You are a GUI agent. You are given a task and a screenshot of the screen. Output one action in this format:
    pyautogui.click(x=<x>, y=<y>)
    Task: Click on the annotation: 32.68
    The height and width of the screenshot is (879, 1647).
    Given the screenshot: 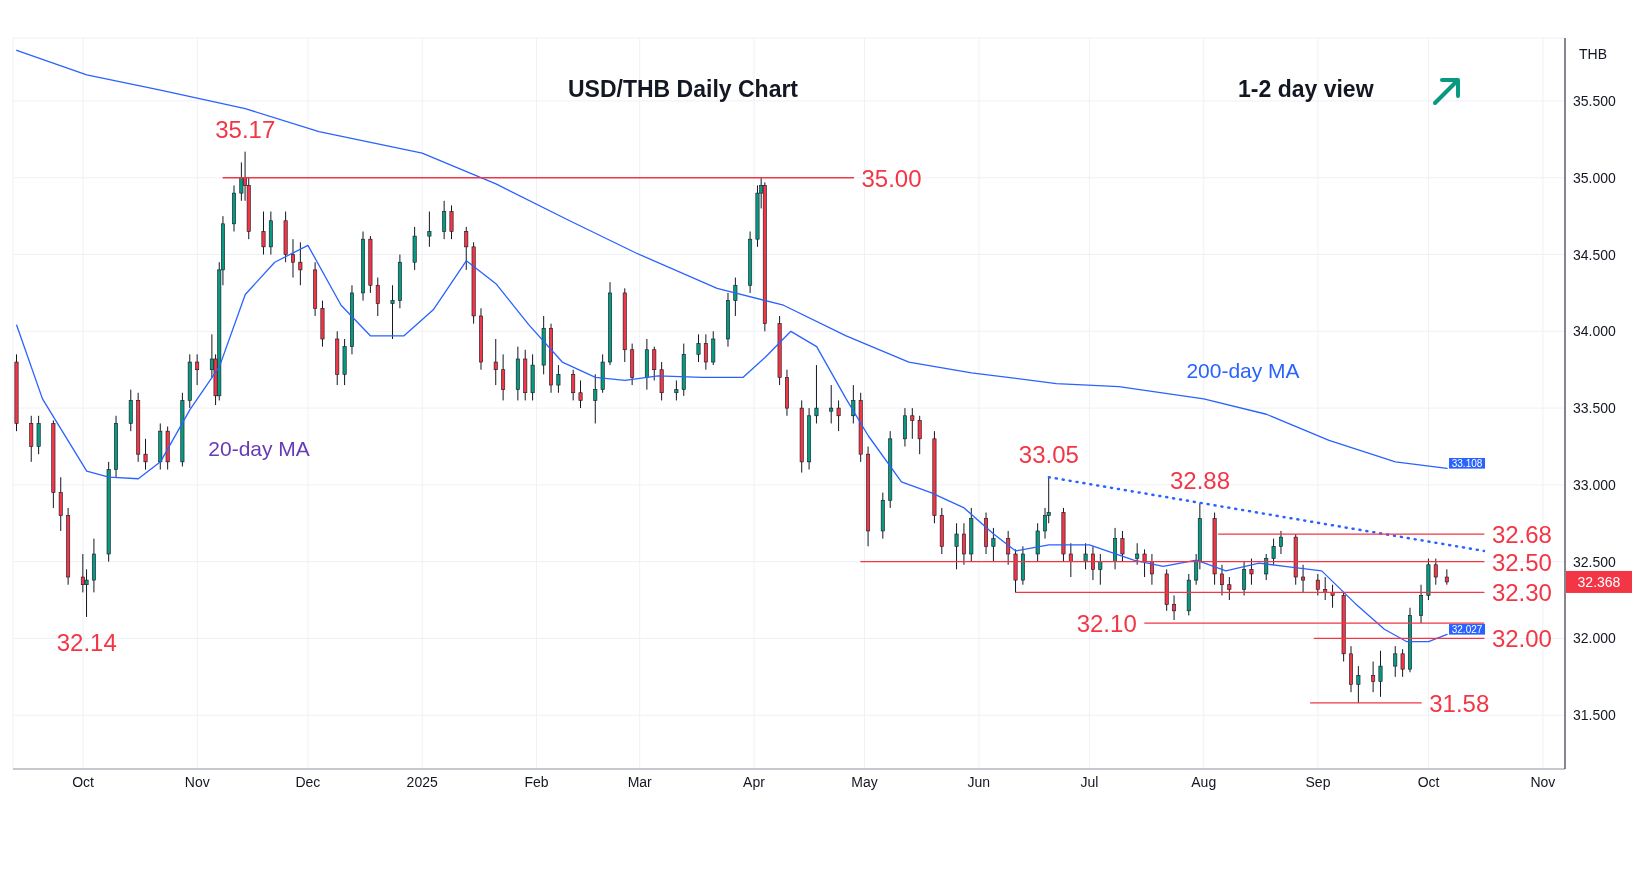 What is the action you would take?
    pyautogui.click(x=1521, y=535)
    